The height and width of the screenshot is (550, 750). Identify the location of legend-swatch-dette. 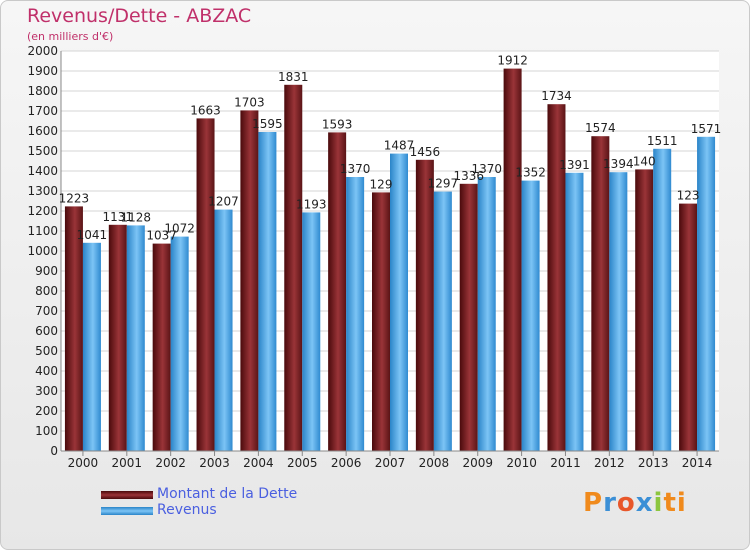
(127, 495).